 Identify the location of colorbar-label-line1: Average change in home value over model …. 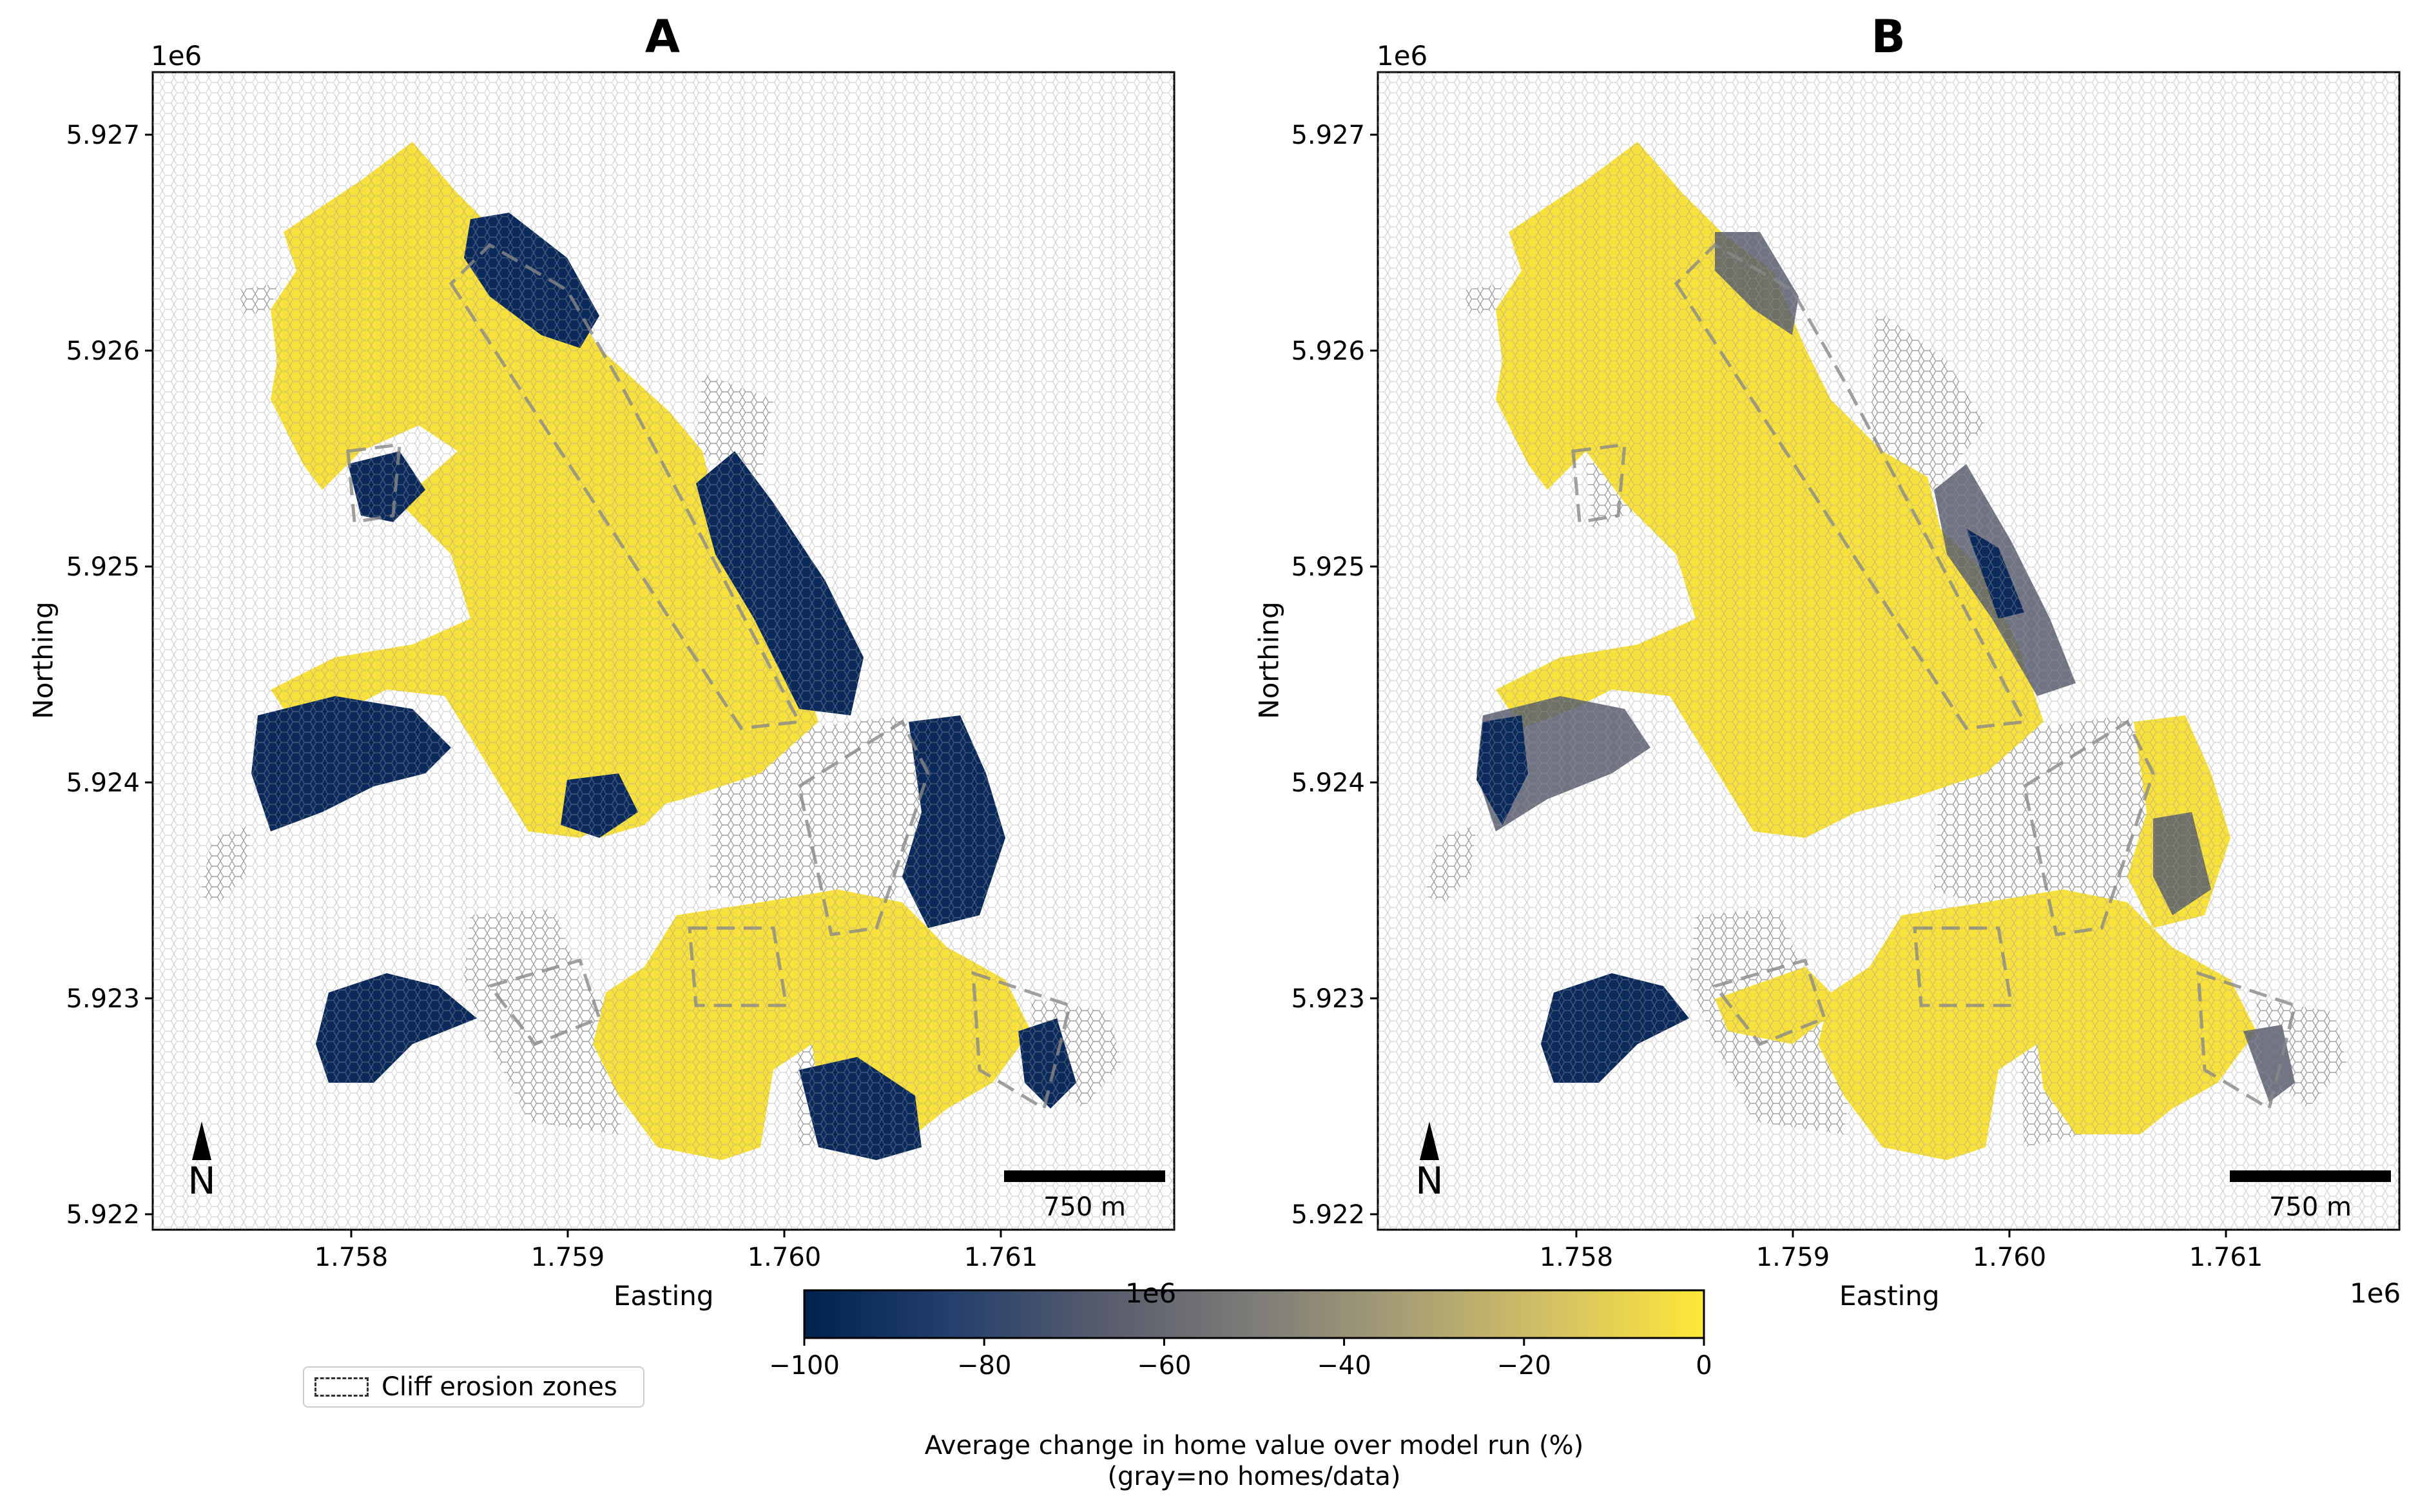
(1254, 1445).